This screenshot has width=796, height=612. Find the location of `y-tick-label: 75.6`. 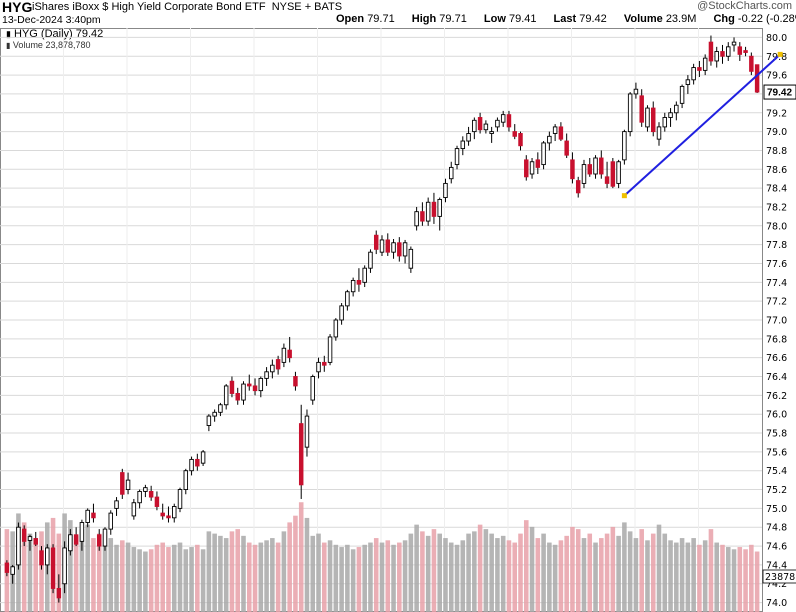

y-tick-label: 75.6 is located at coordinates (776, 452).